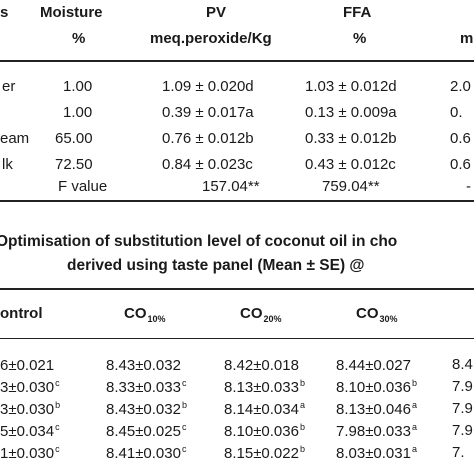 The image size is (474, 474). I want to click on t2-cell-co10: 8.43±0.032b, so click(146, 409).